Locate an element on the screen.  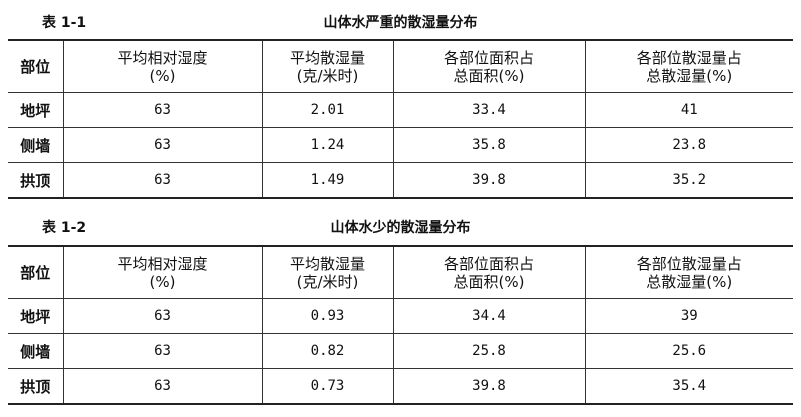
table-cell: 35.4 is located at coordinates (688, 386).